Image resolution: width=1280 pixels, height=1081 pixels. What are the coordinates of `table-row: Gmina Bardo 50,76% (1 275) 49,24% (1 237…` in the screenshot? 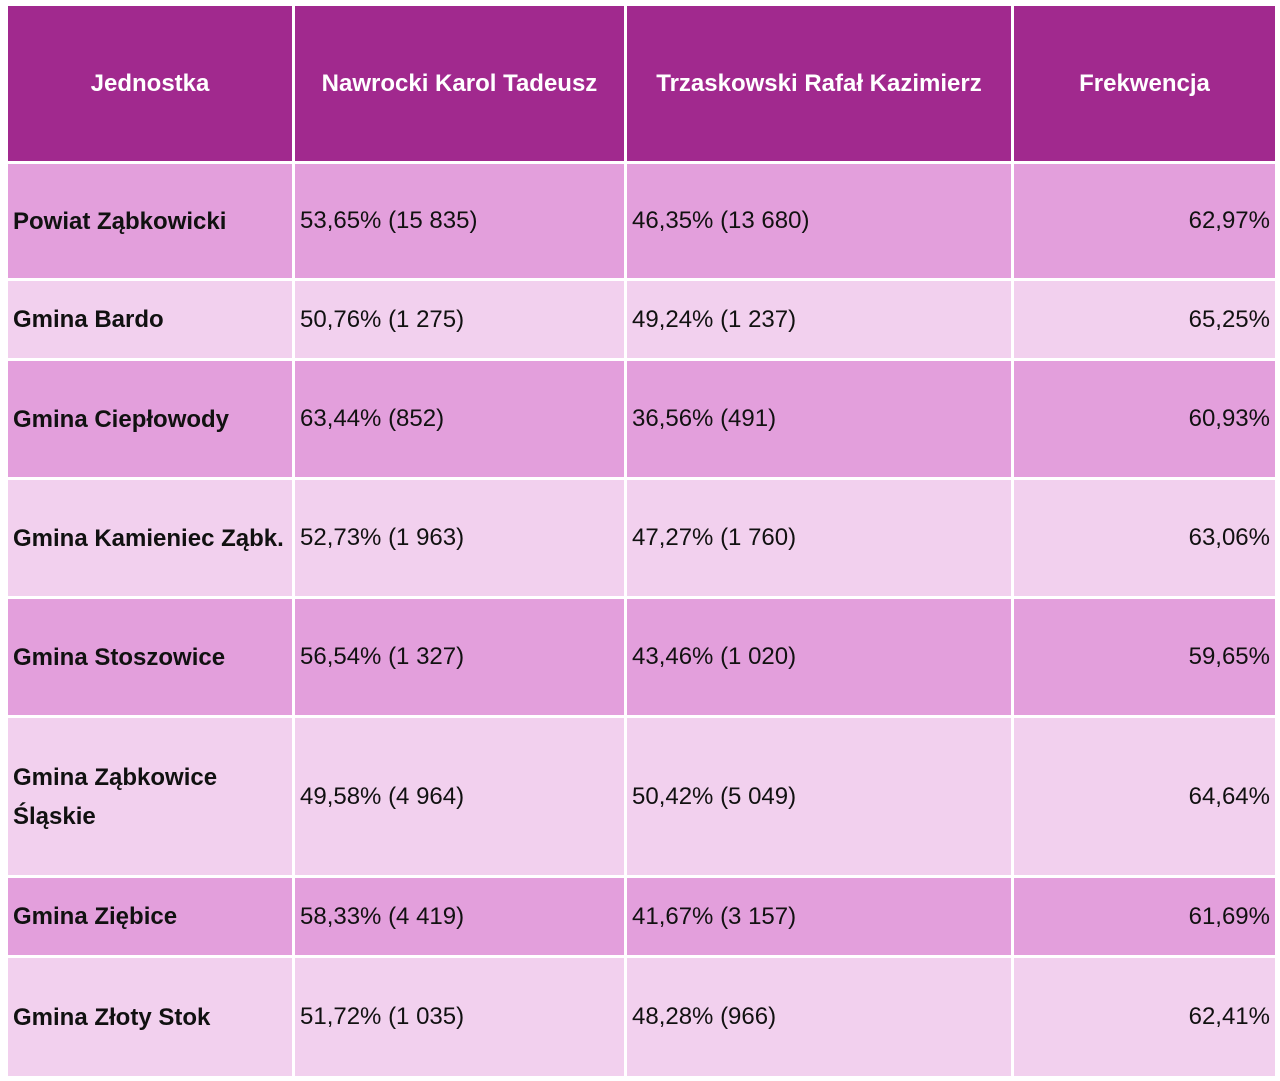 It's located at (641, 319).